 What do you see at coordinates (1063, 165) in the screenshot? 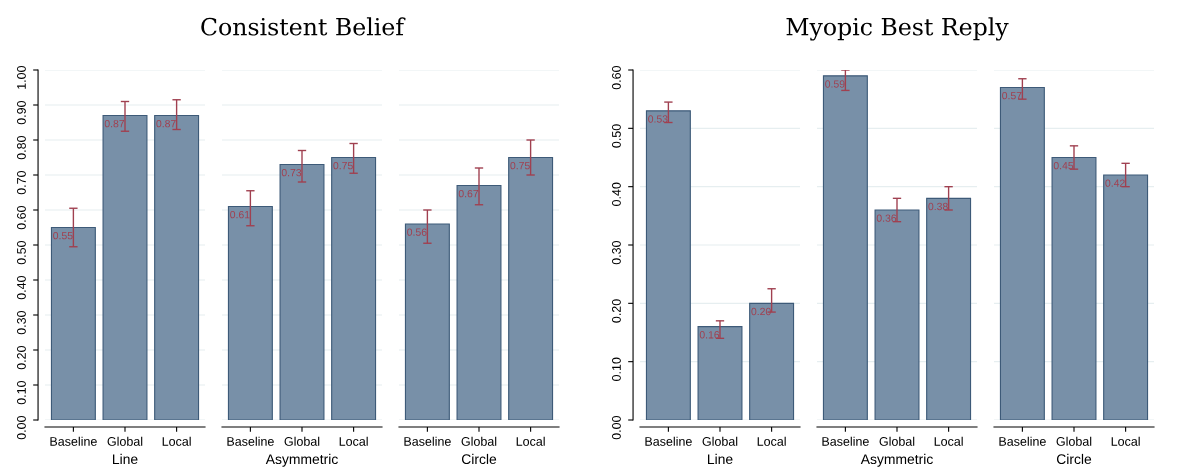
I see `data-label: 0.45` at bounding box center [1063, 165].